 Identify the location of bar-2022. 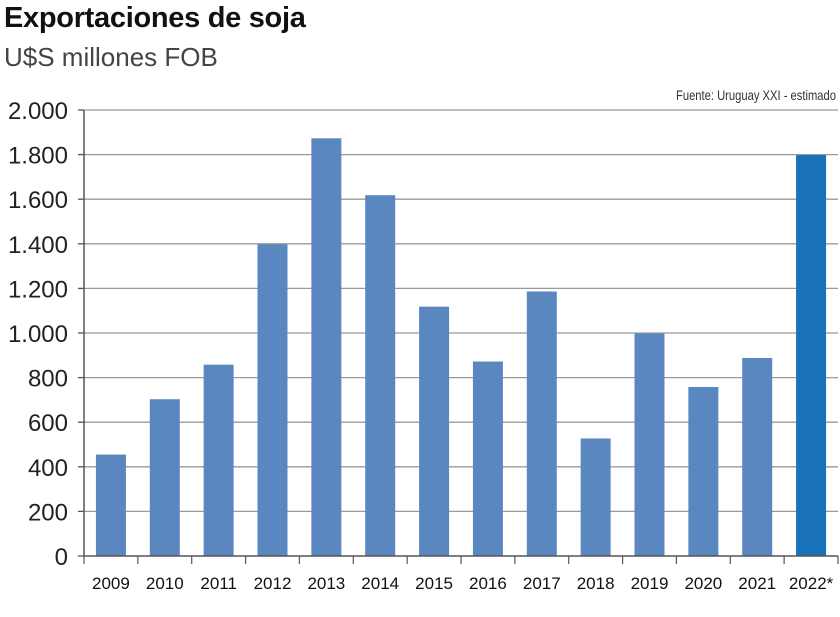
(811, 355).